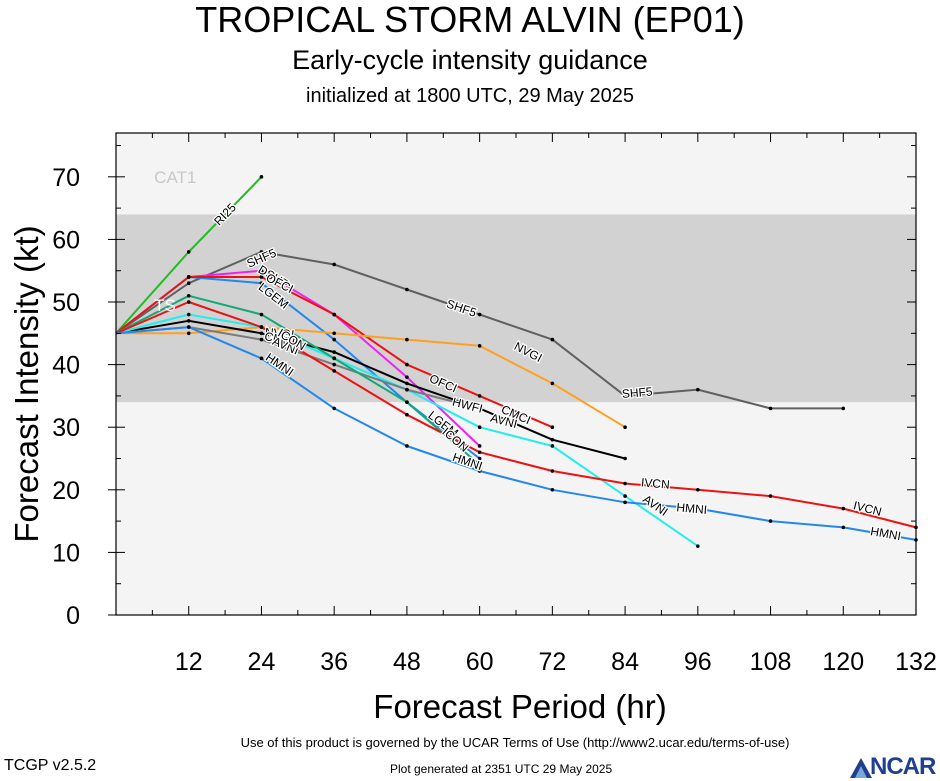 The image size is (940, 781). Describe the element at coordinates (66, 240) in the screenshot. I see `y-tick-label: 60` at that location.